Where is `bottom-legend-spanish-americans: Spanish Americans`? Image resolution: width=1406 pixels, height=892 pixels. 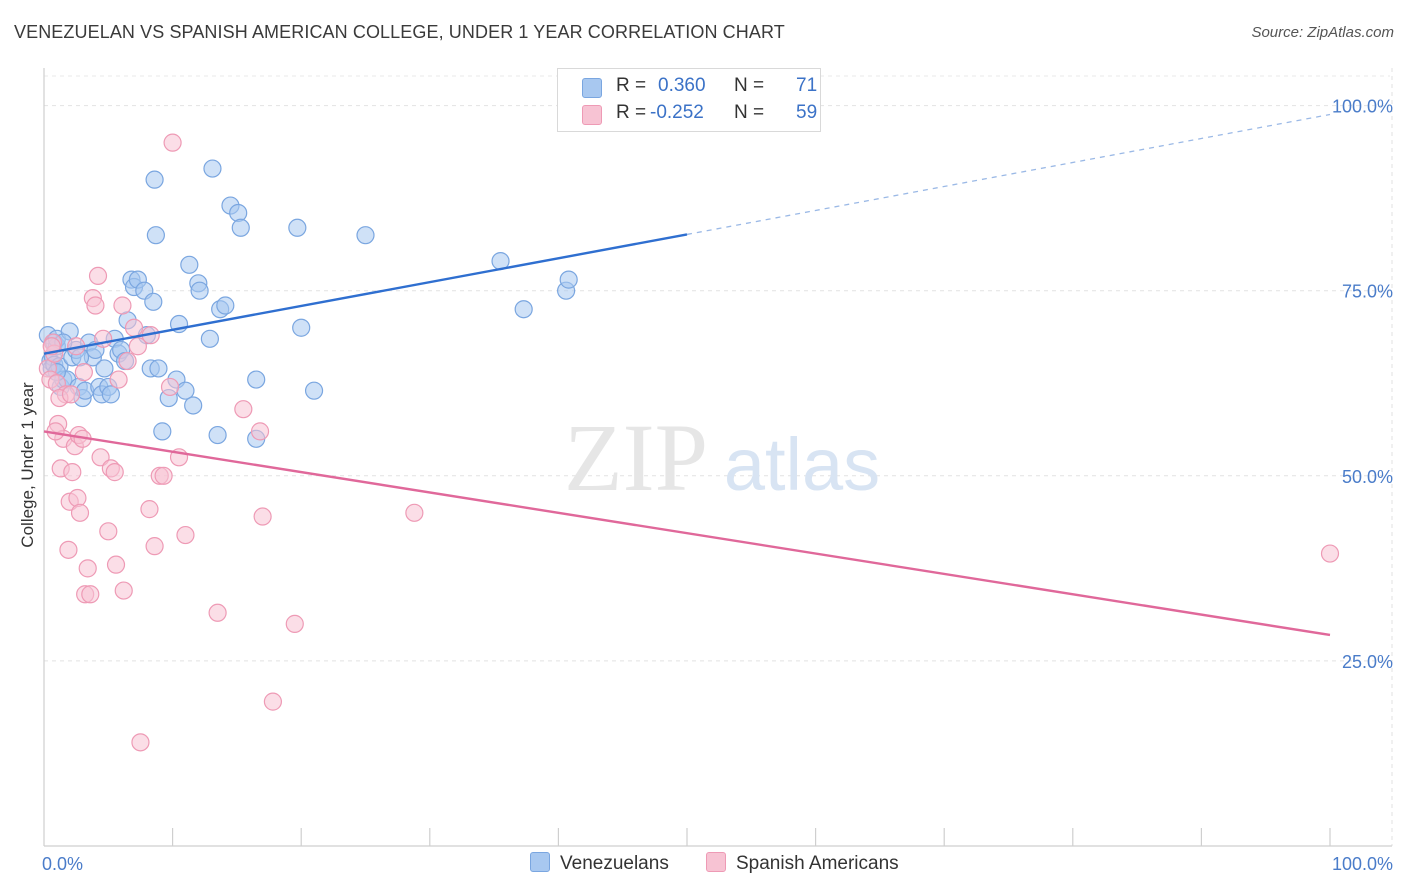 bottom-legend-spanish-americans: Spanish Americans is located at coordinates (802, 863).